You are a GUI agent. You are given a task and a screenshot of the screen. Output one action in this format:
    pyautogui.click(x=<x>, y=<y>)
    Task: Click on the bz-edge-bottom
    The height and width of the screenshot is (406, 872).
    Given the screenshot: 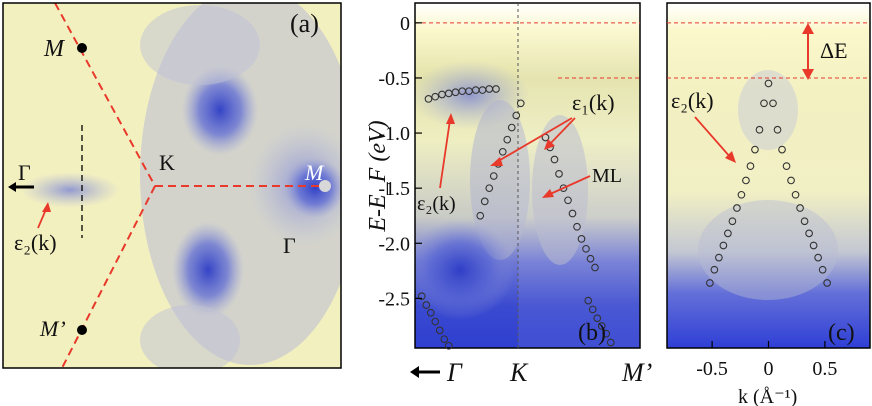 What is the action you would take?
    pyautogui.click(x=108, y=277)
    